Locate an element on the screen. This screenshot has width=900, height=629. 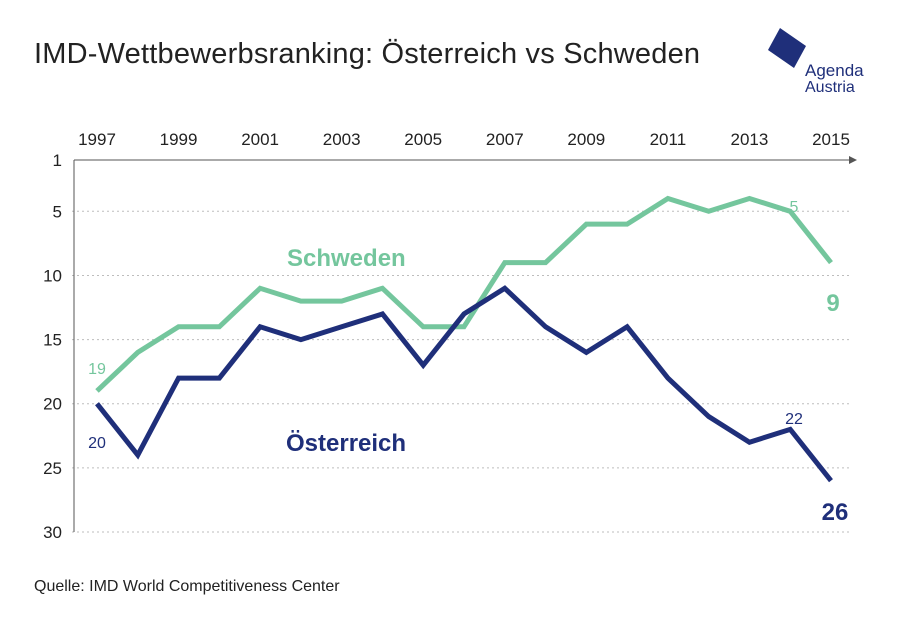
y-tick-label: 1 is located at coordinates (57, 160).